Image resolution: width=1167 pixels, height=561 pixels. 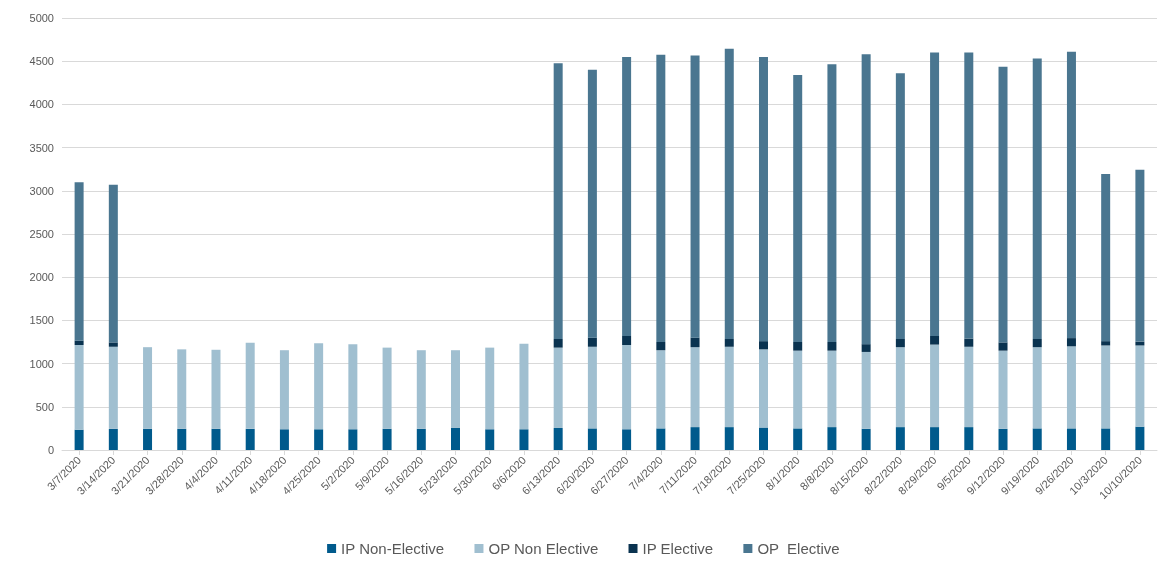 I want to click on y-tick-label: 0, so click(x=50, y=450).